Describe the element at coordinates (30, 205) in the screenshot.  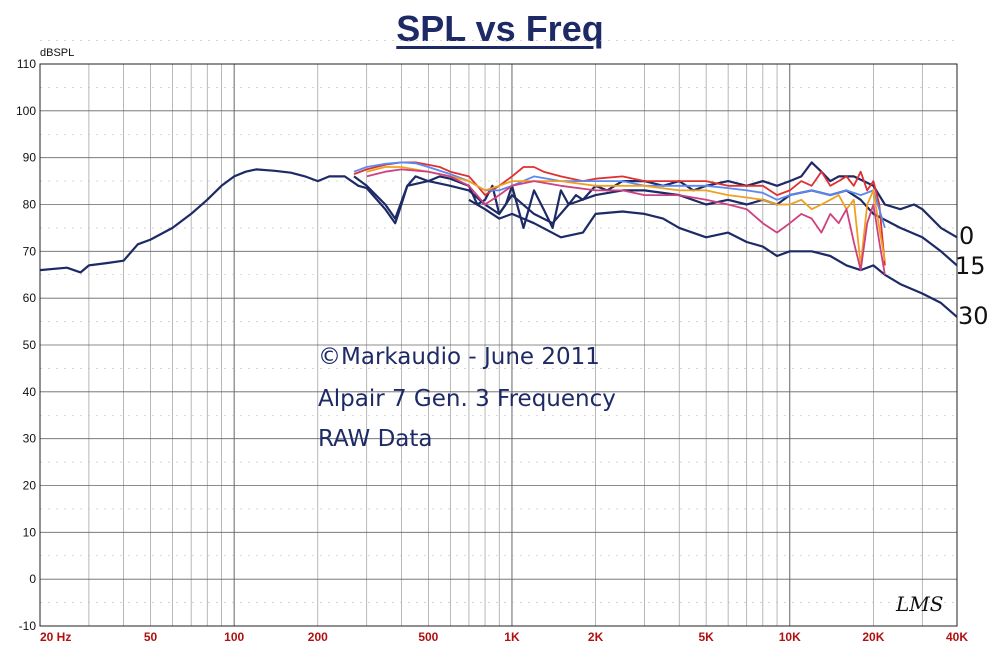
I see `y-tick-label: 80` at that location.